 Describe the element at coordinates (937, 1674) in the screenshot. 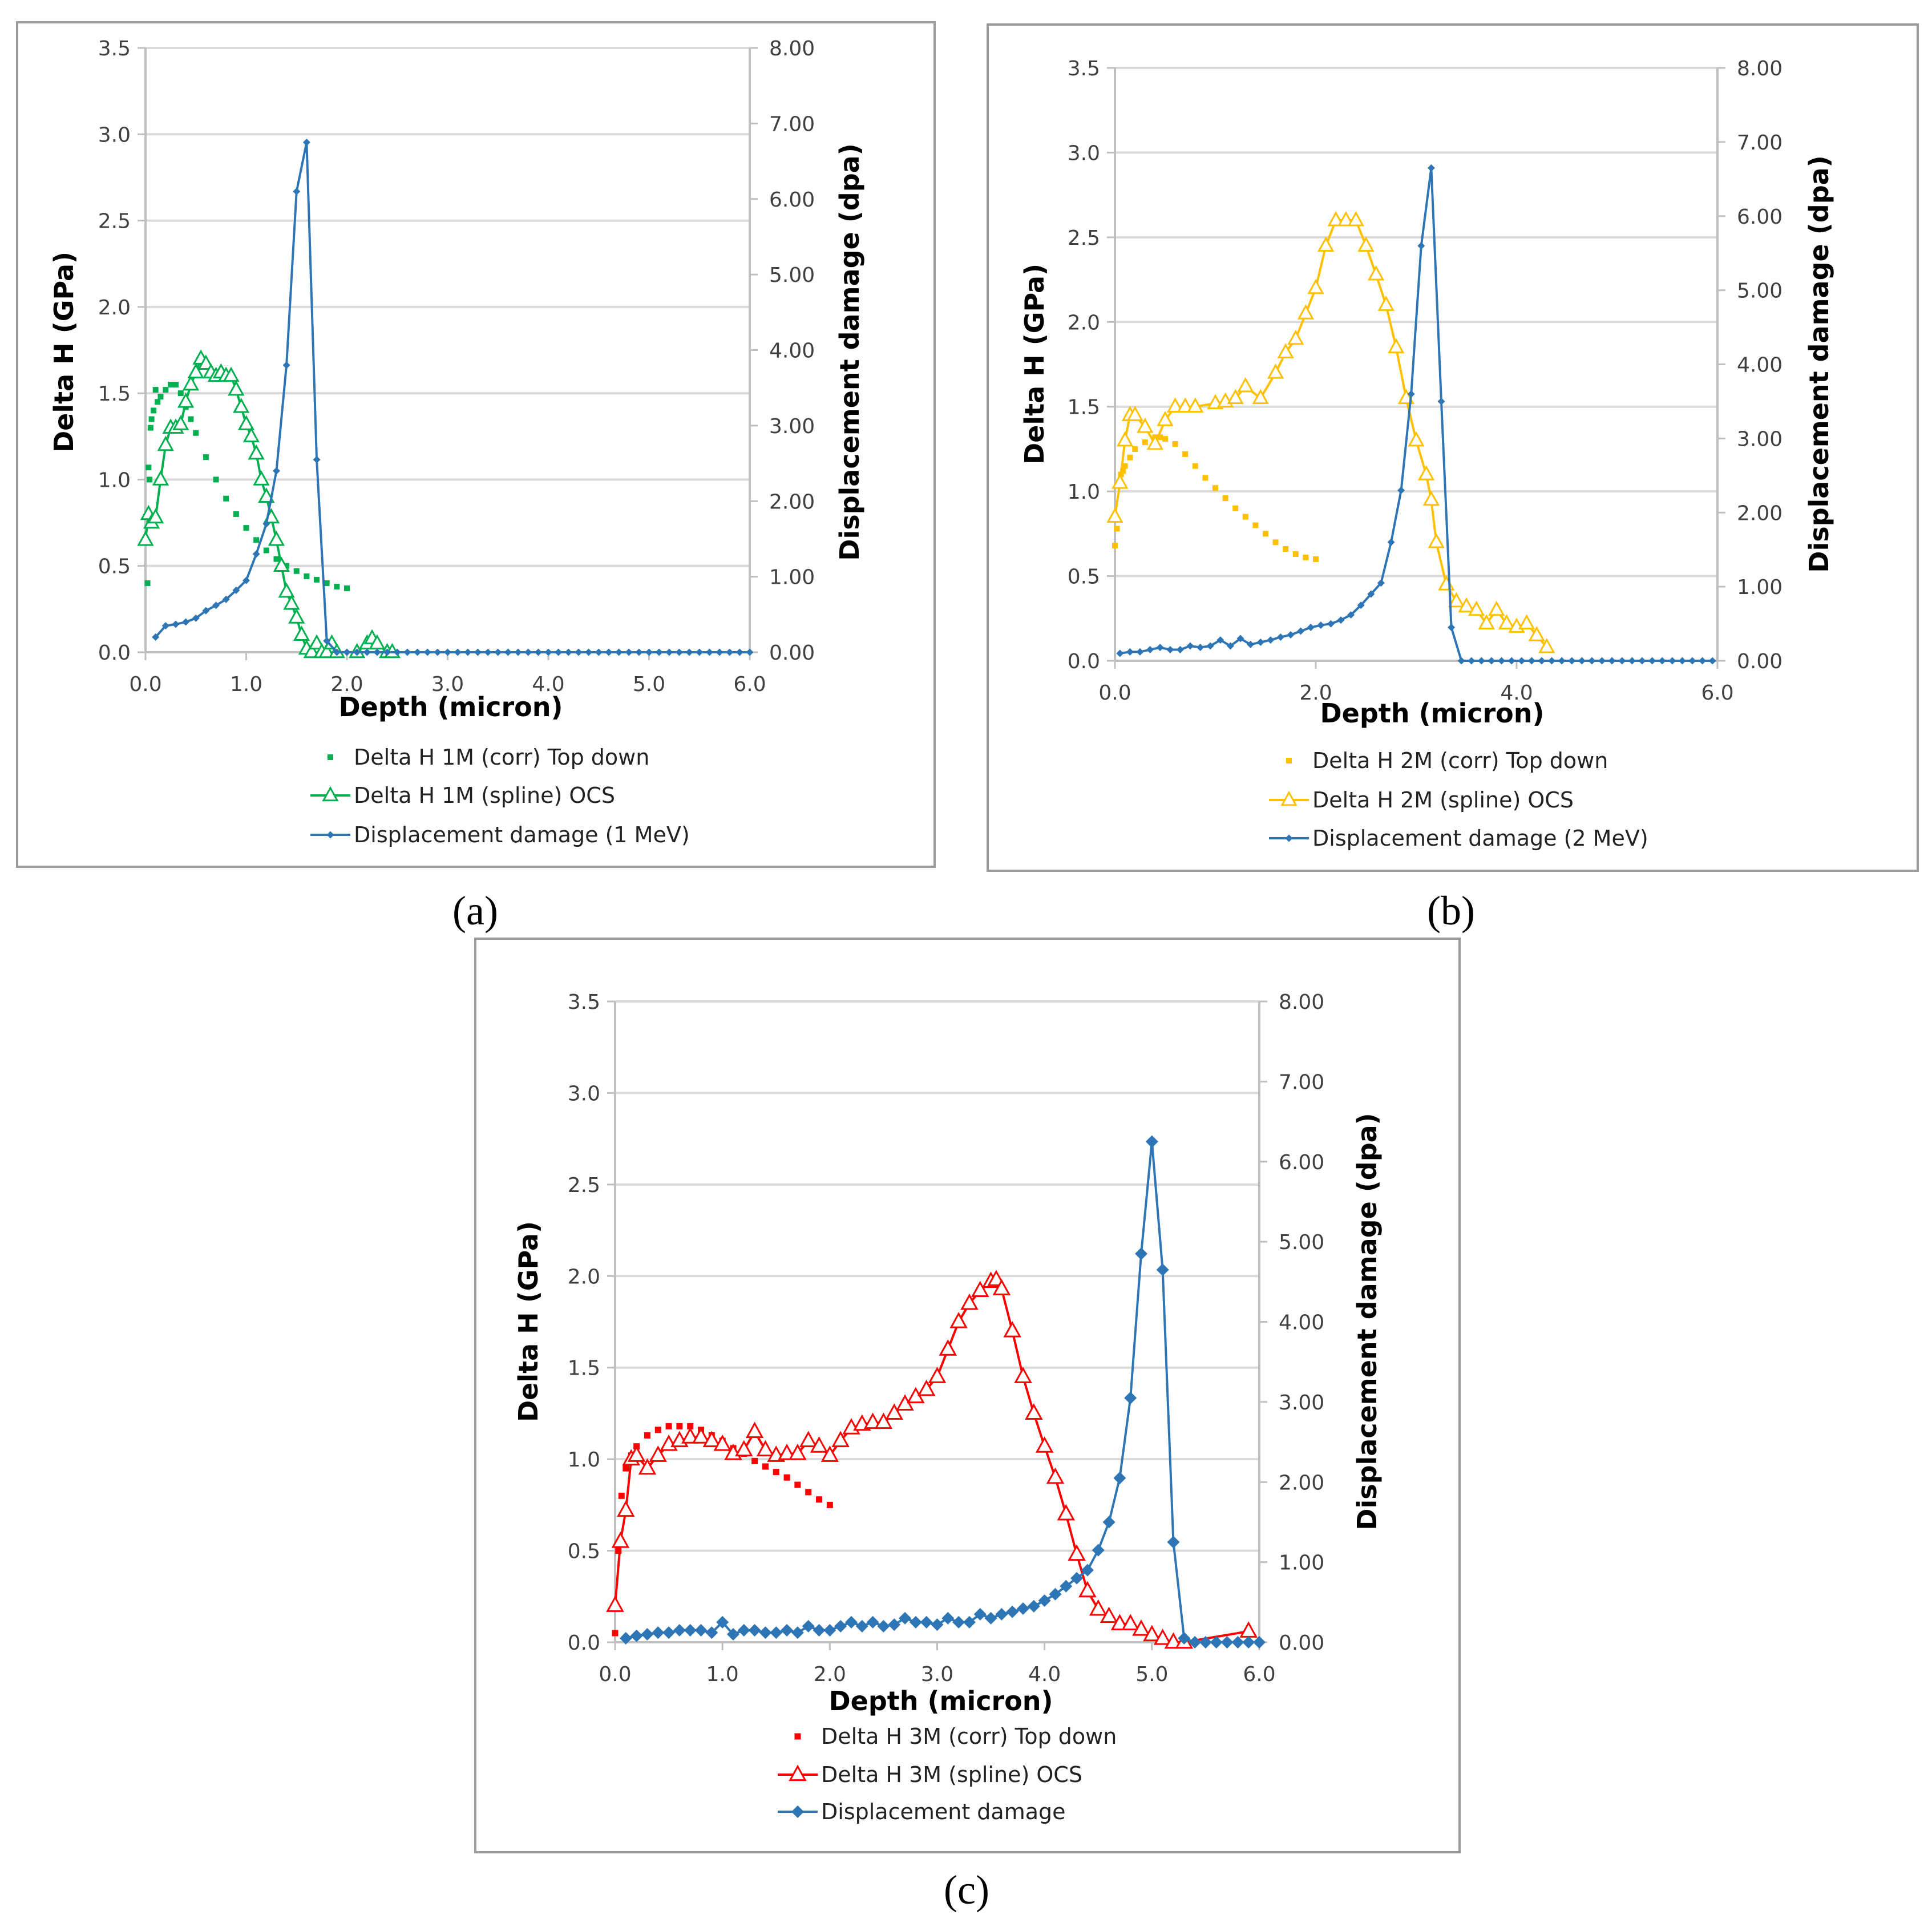

I see `x-tick-label: 3.0` at that location.